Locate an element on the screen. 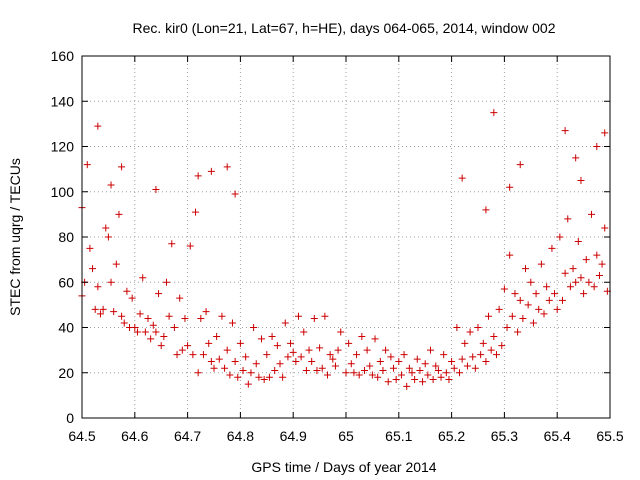  x-tick-label: 65.1 is located at coordinates (398, 436).